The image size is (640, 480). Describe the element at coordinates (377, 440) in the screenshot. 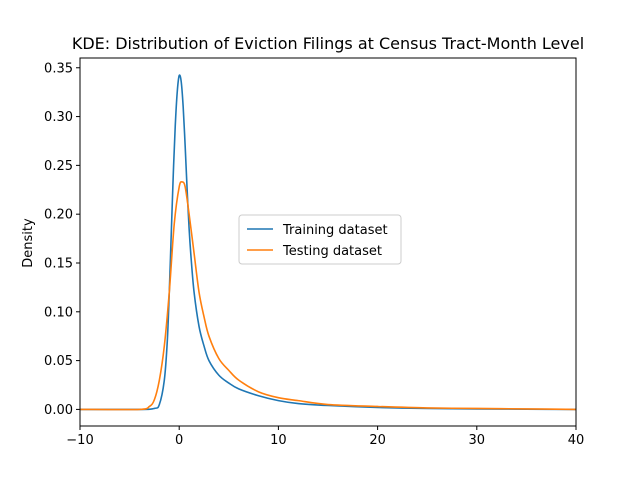

I see `x-tick-label: 20` at that location.